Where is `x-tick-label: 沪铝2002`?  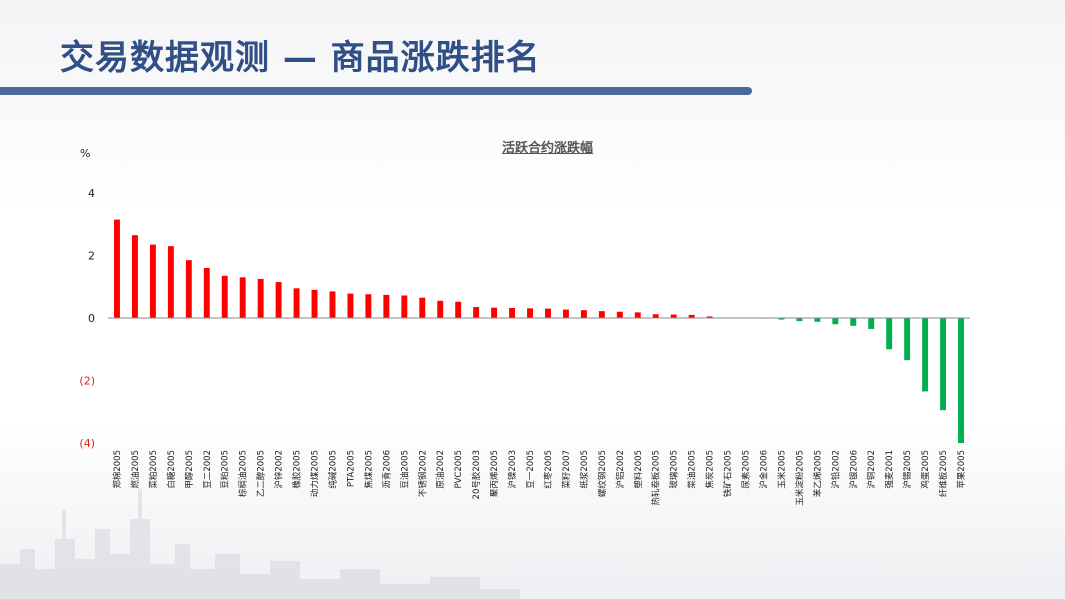
x-tick-label: 沪铝2002 is located at coordinates (620, 469).